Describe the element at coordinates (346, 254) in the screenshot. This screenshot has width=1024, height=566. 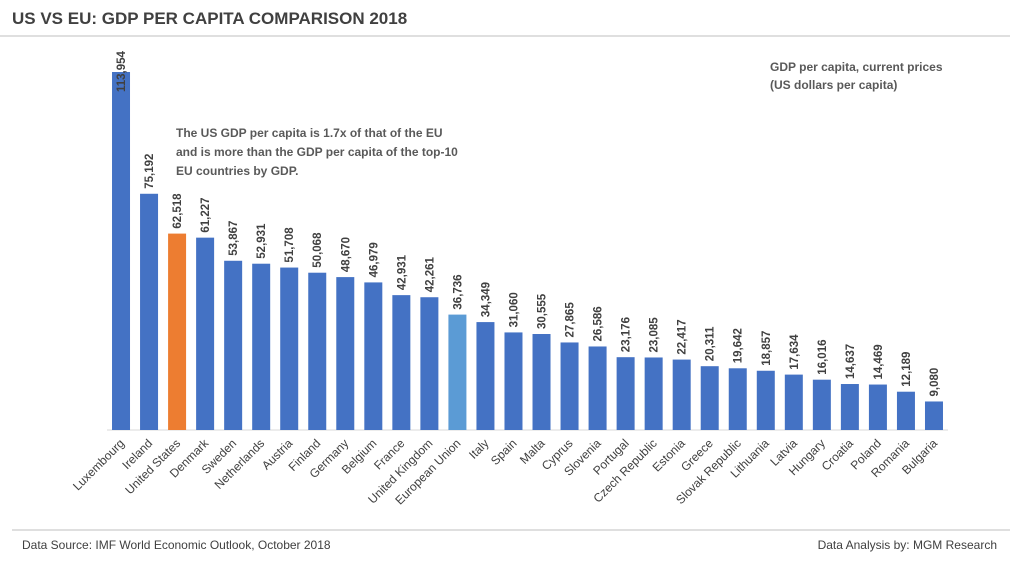
I see `value-label: 48,670` at that location.